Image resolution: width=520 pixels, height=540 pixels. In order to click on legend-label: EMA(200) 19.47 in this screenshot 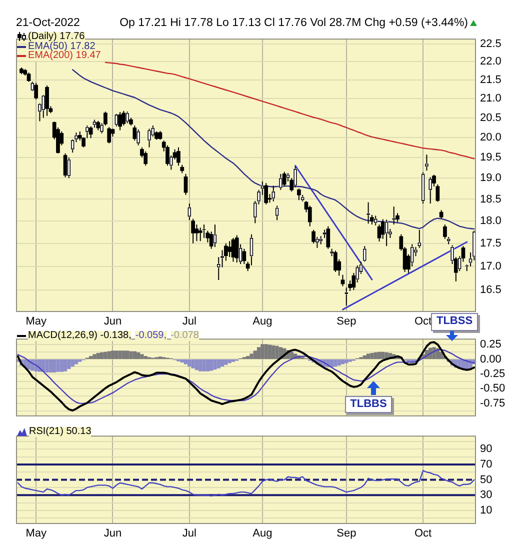, I will do `click(64, 55)`.